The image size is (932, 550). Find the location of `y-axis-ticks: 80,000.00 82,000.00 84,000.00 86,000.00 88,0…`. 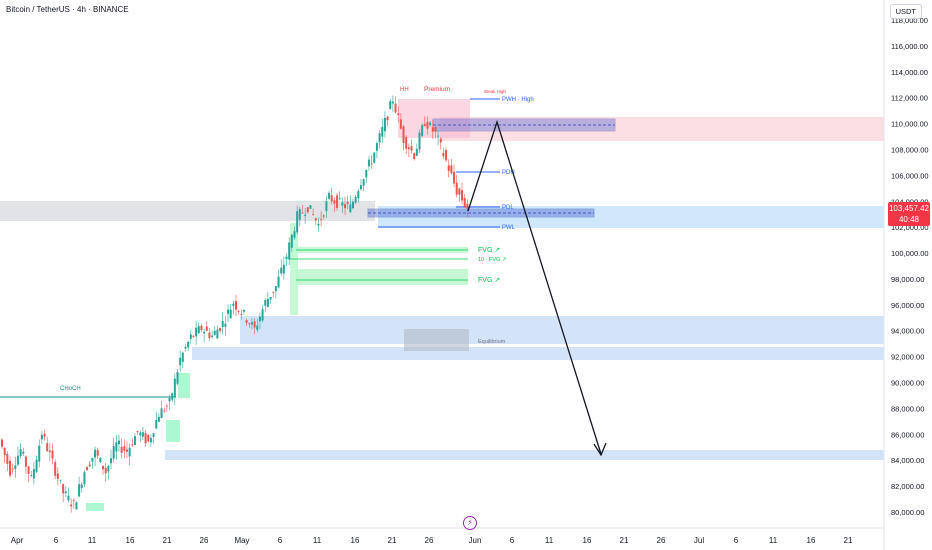

y-axis-ticks: 80,000.00 82,000.00 84,000.00 86,000.00 88,0… is located at coordinates (910, 266).